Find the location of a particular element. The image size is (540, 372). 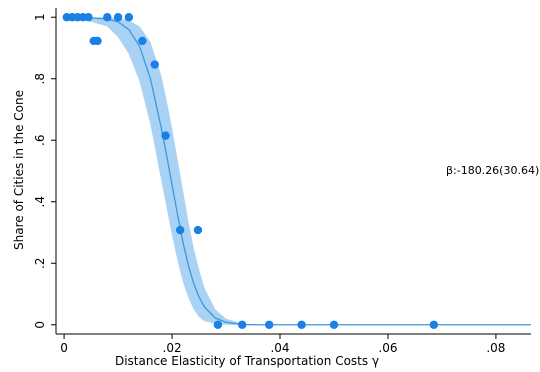

y-tick-label: 0 is located at coordinates (40, 325).